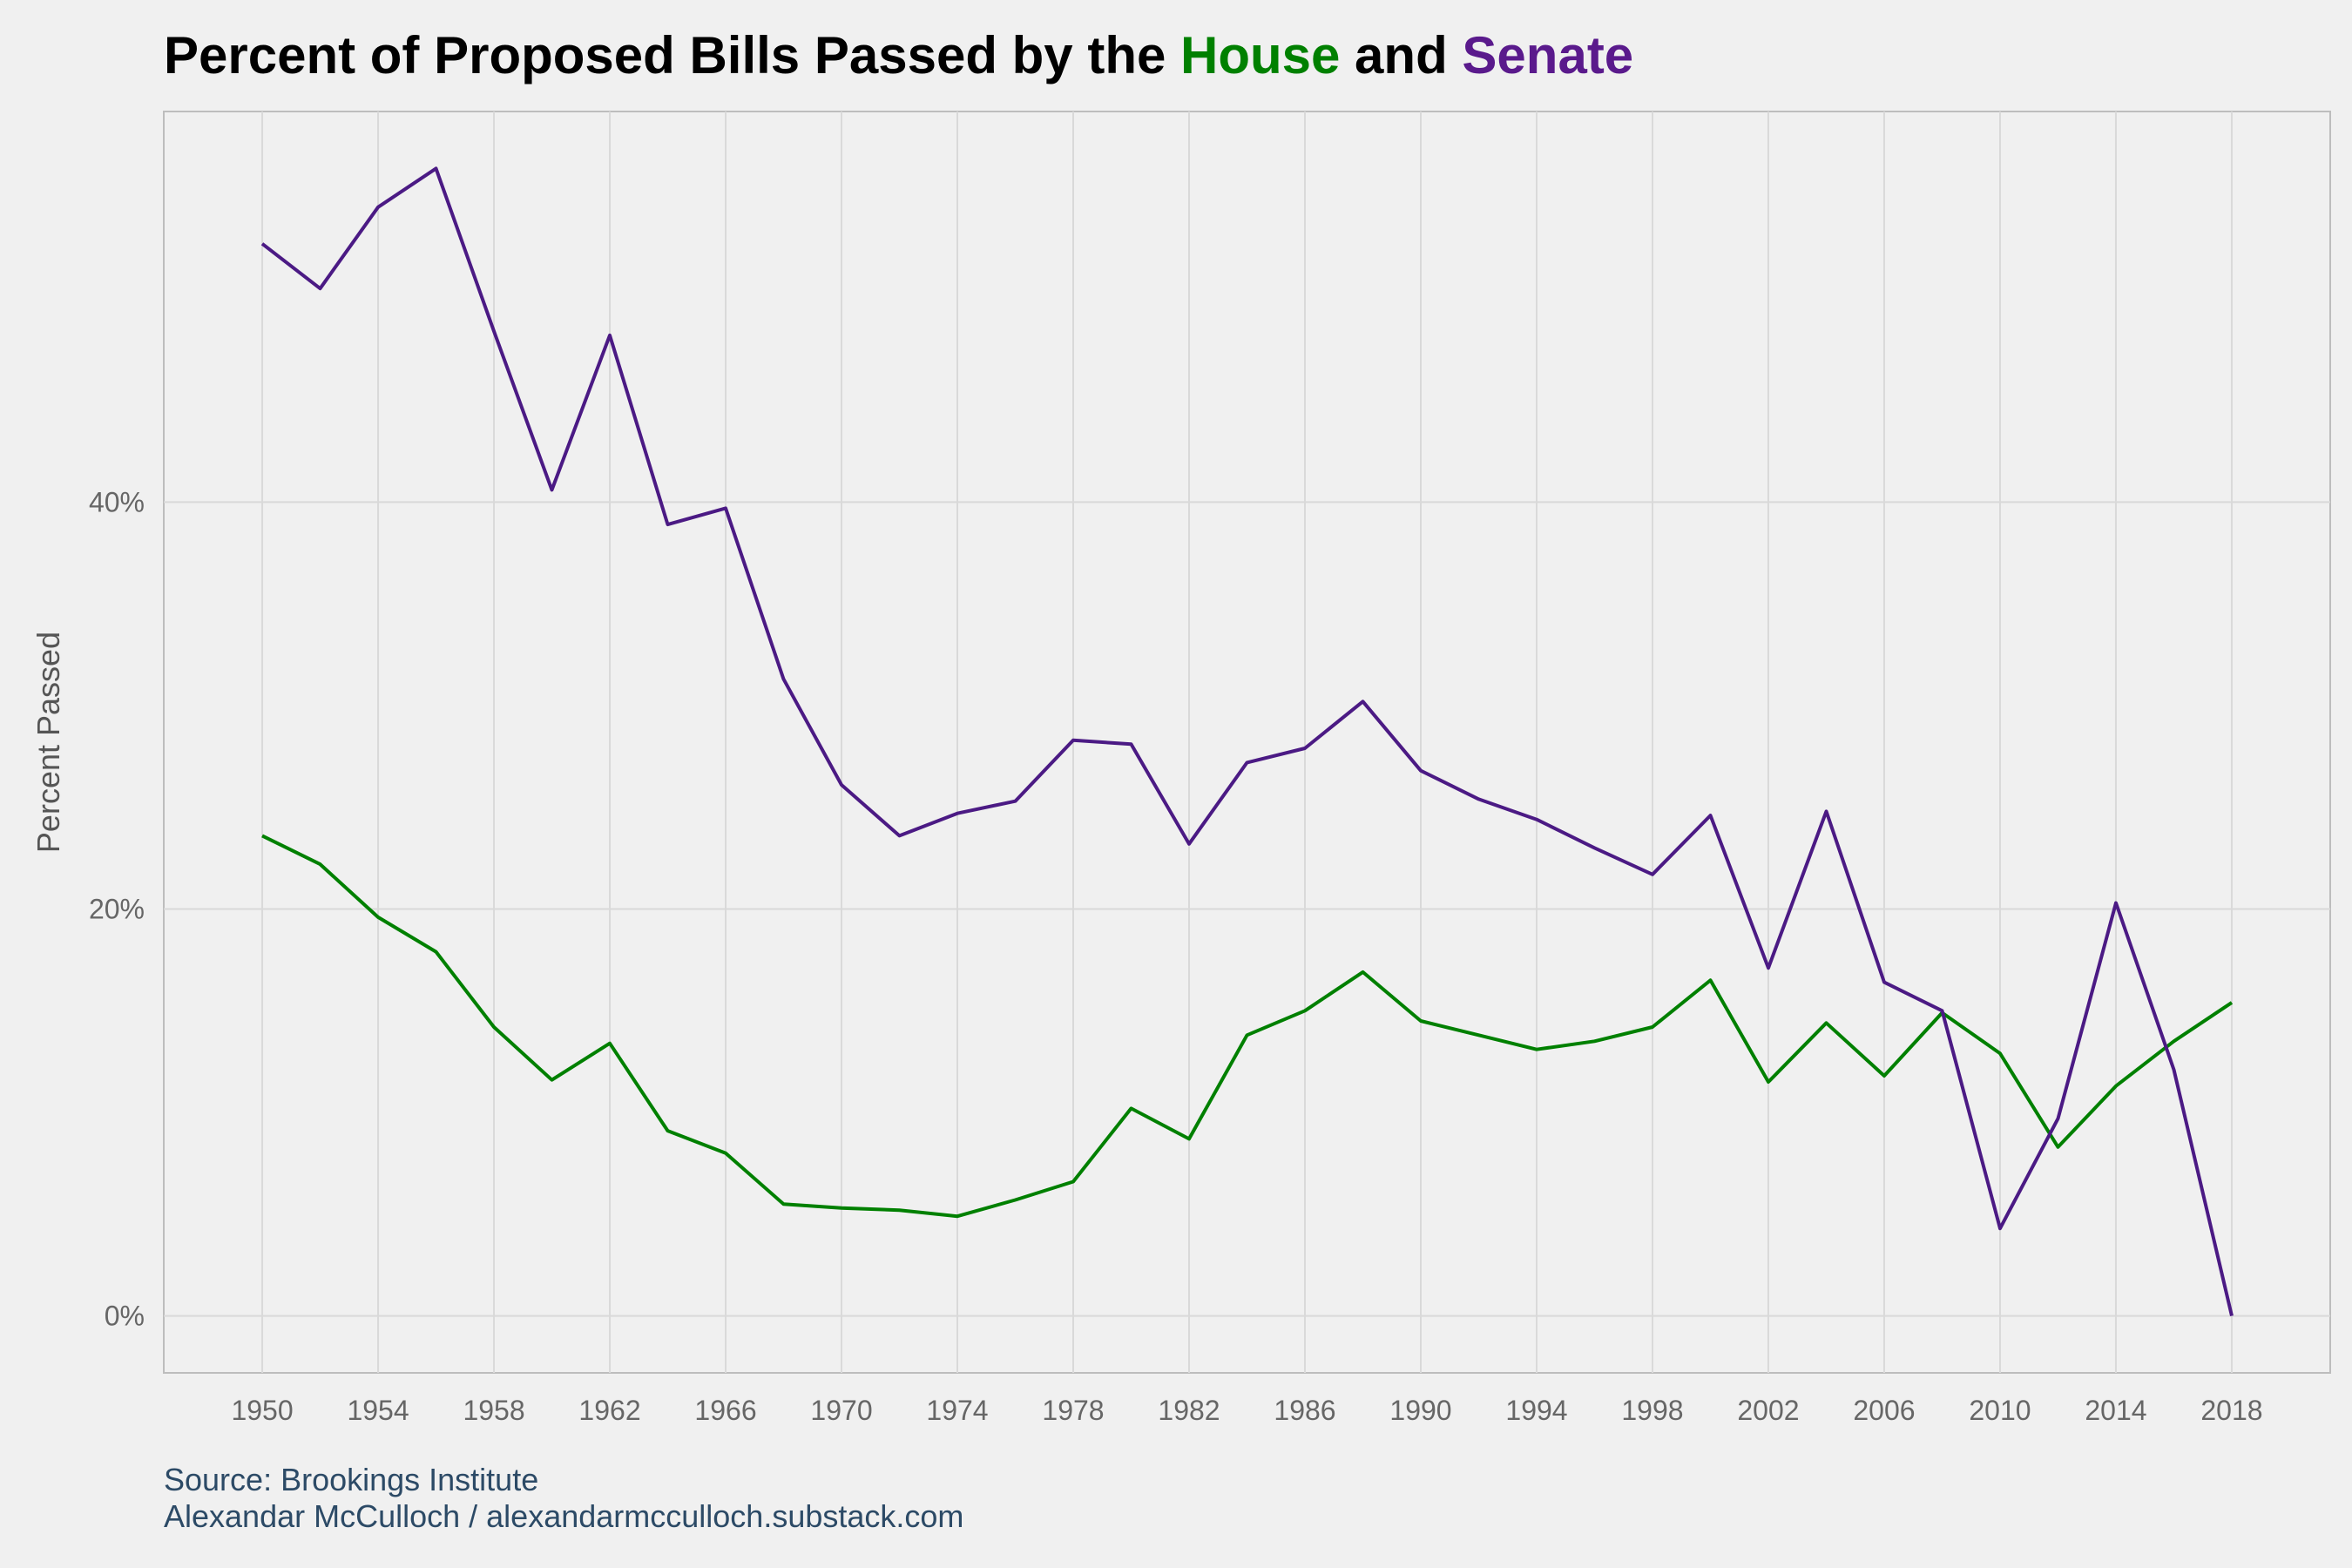 The height and width of the screenshot is (1568, 2352). Describe the element at coordinates (672, 55) in the screenshot. I see `title-prefix: Percent of Proposed Bills Passed by the` at that location.